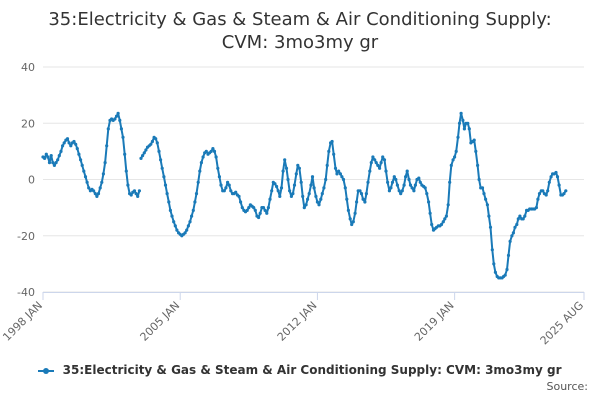 The width and height of the screenshot is (600, 400). Describe the element at coordinates (26, 236) in the screenshot. I see `y-tick-label: -20` at that location.